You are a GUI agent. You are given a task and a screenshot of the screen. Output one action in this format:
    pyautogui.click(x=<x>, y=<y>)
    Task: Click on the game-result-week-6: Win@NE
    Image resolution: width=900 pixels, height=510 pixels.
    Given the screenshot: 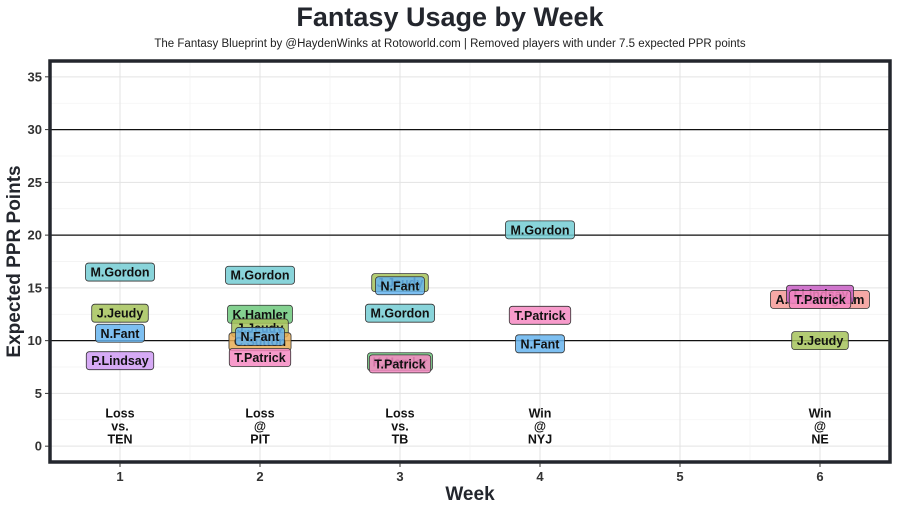 What is the action you would take?
    pyautogui.click(x=820, y=427)
    